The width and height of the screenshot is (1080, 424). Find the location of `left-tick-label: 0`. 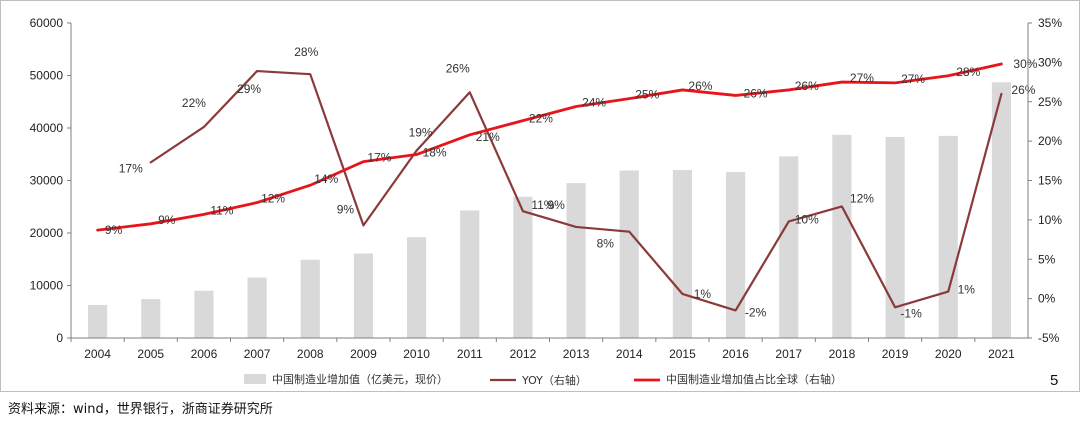

left-tick-label: 0 is located at coordinates (59, 338).